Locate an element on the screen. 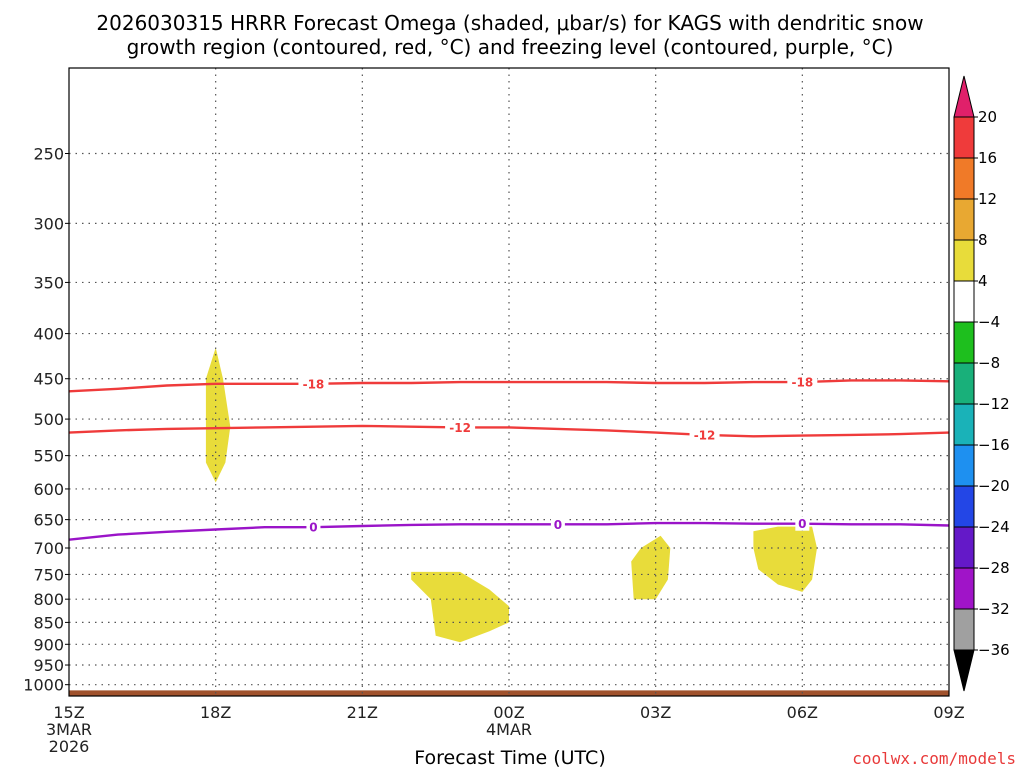 The height and width of the screenshot is (768, 1024). y-tick-label-300: 300 is located at coordinates (48, 223).